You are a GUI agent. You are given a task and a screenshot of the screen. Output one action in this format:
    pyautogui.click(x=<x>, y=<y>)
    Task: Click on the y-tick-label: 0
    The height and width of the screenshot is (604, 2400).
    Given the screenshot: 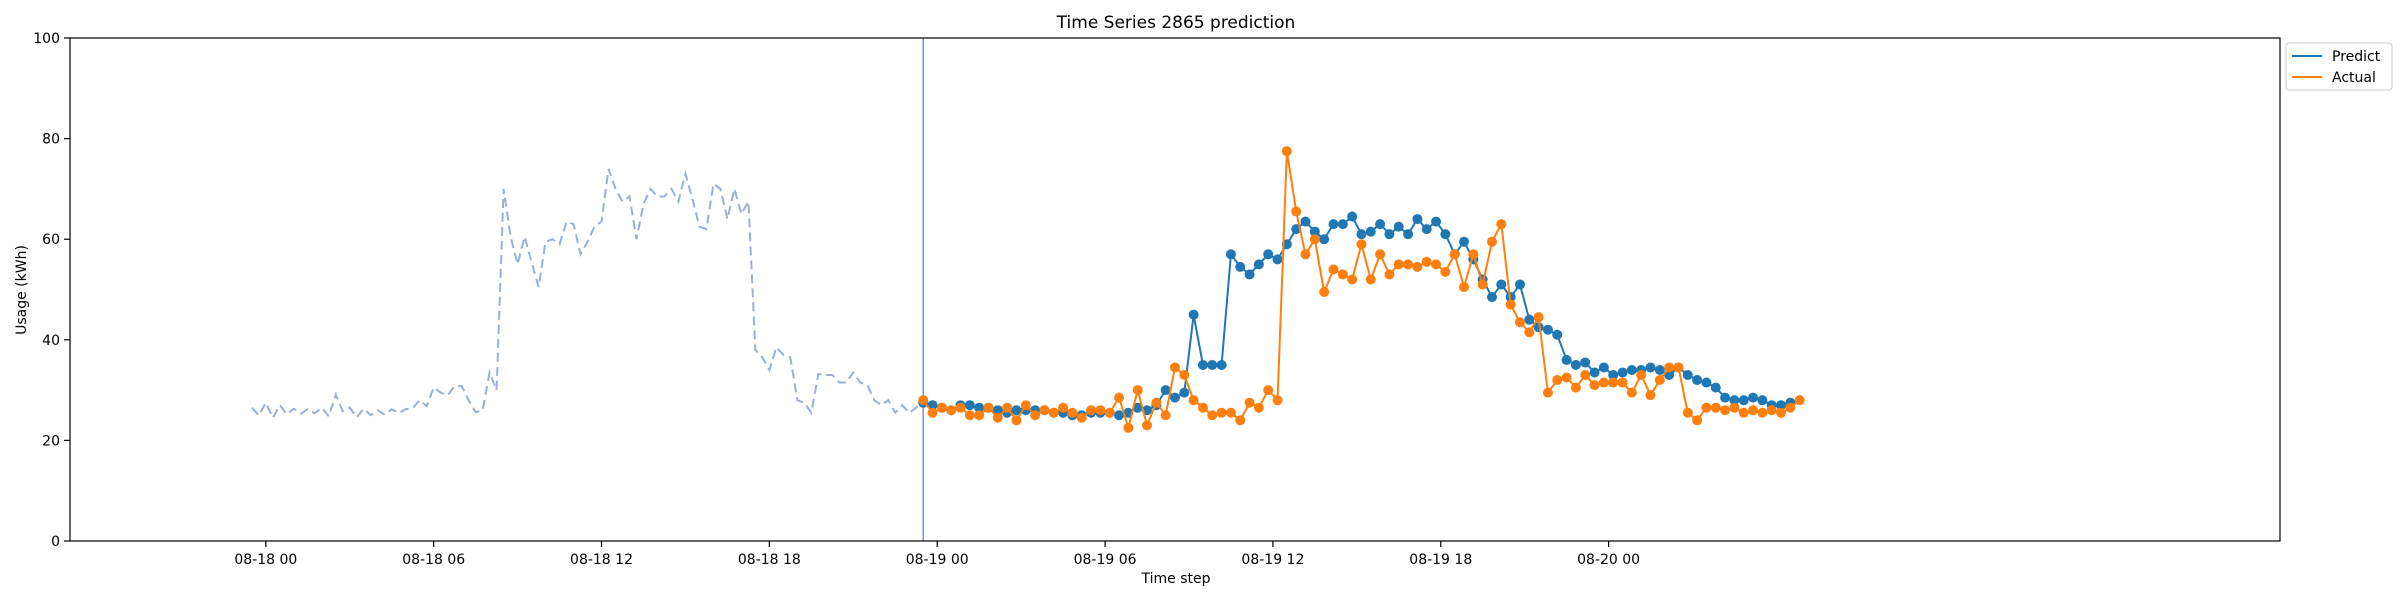 What is the action you would take?
    pyautogui.click(x=55, y=542)
    